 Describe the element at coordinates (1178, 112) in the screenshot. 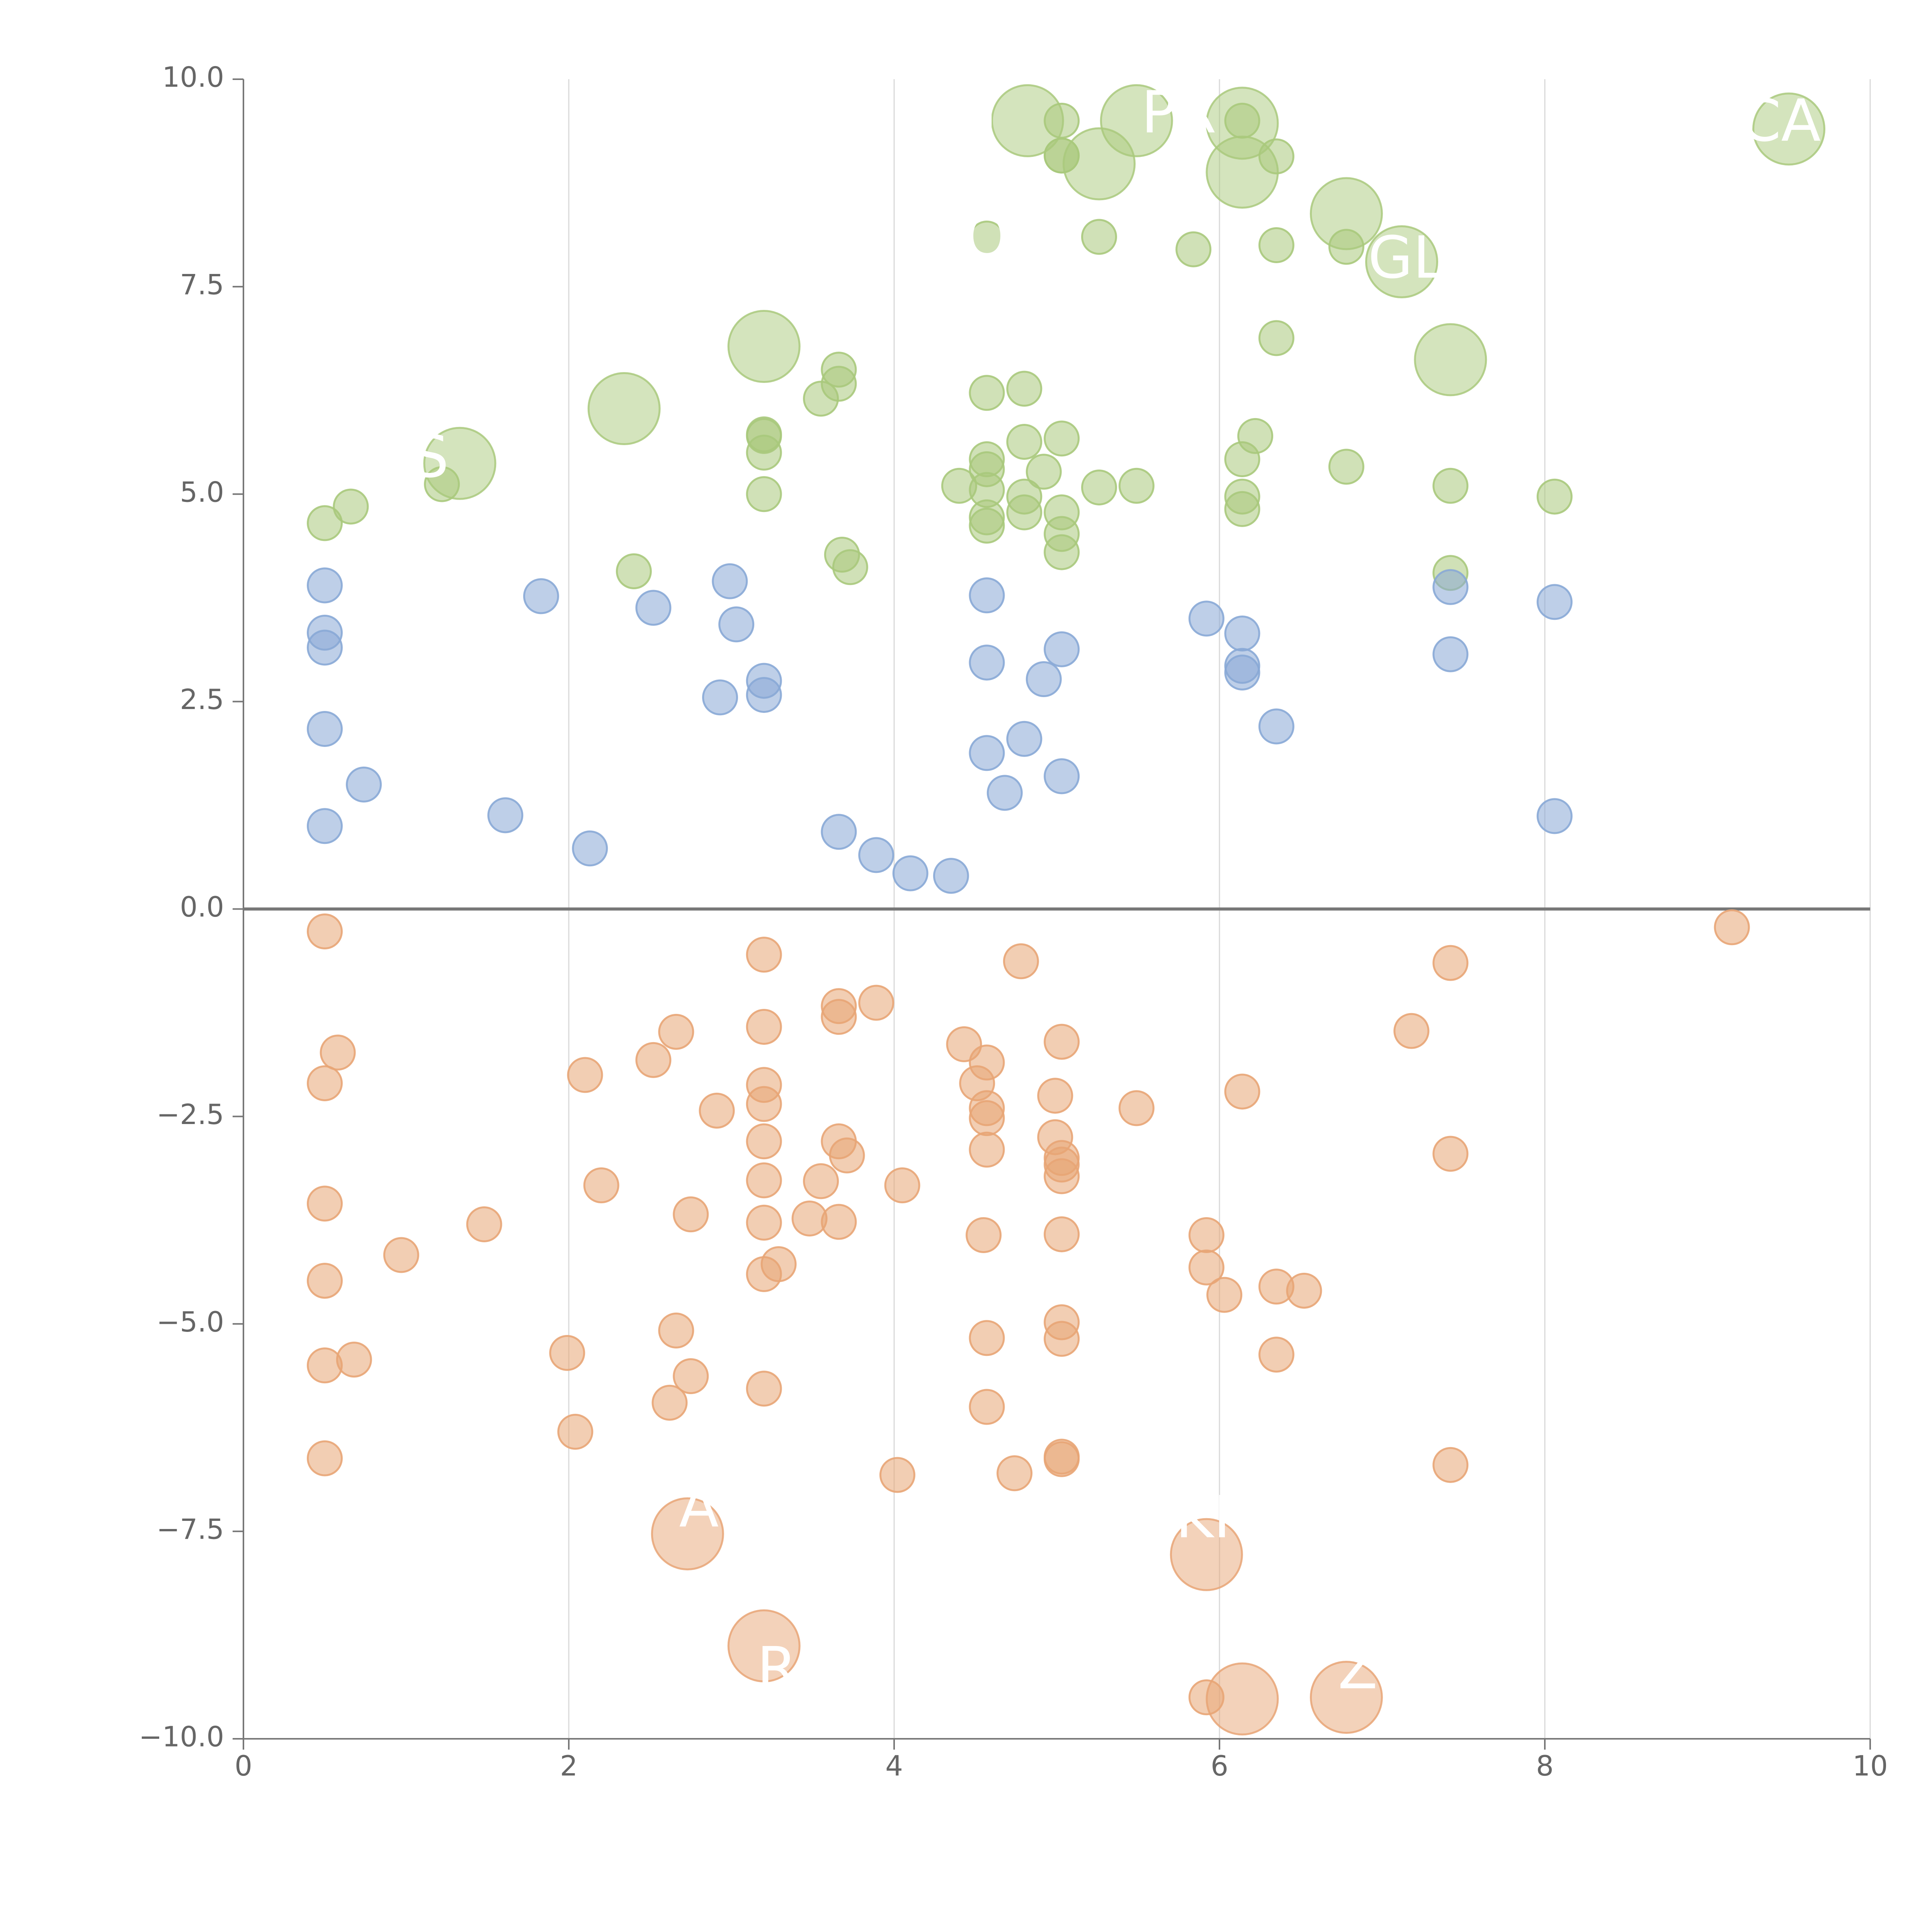

I see `point-label: PR` at that location.